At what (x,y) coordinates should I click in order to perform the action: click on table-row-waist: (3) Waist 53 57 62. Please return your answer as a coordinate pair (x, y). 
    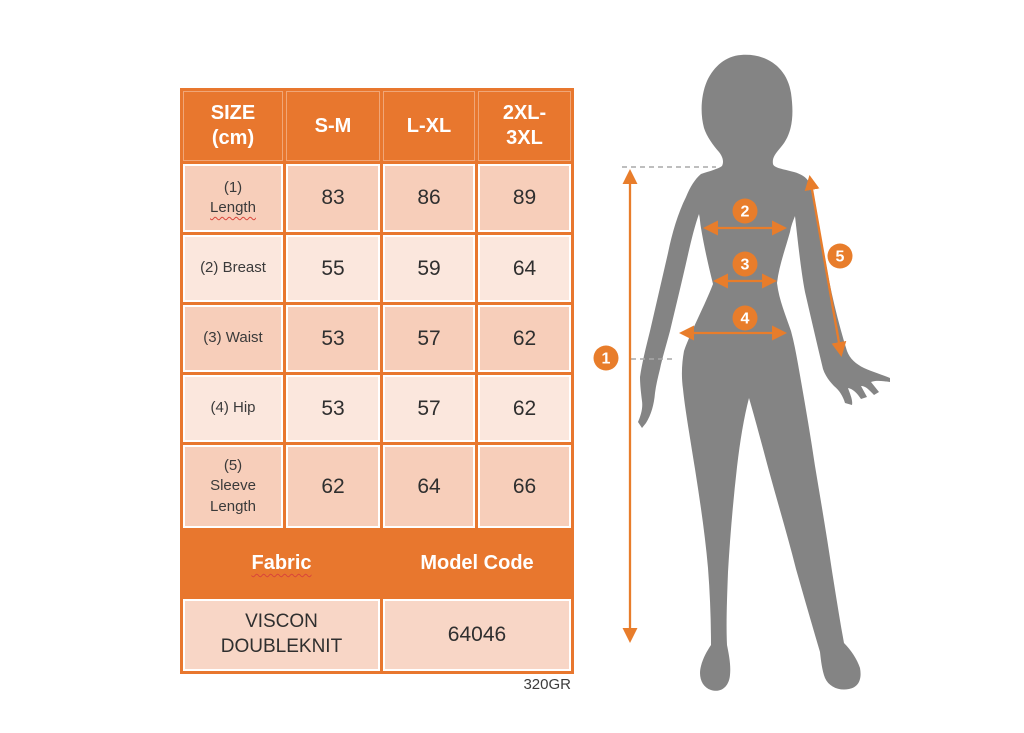
    Looking at the image, I should click on (377, 338).